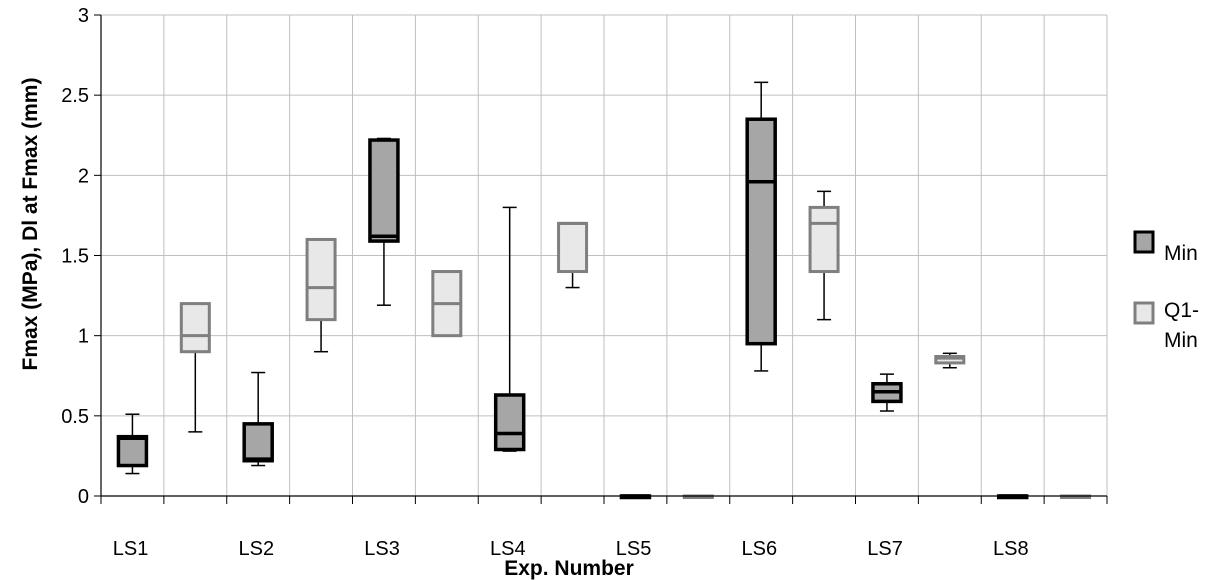 The image size is (1217, 580). I want to click on box-ls7-min, so click(887, 392).